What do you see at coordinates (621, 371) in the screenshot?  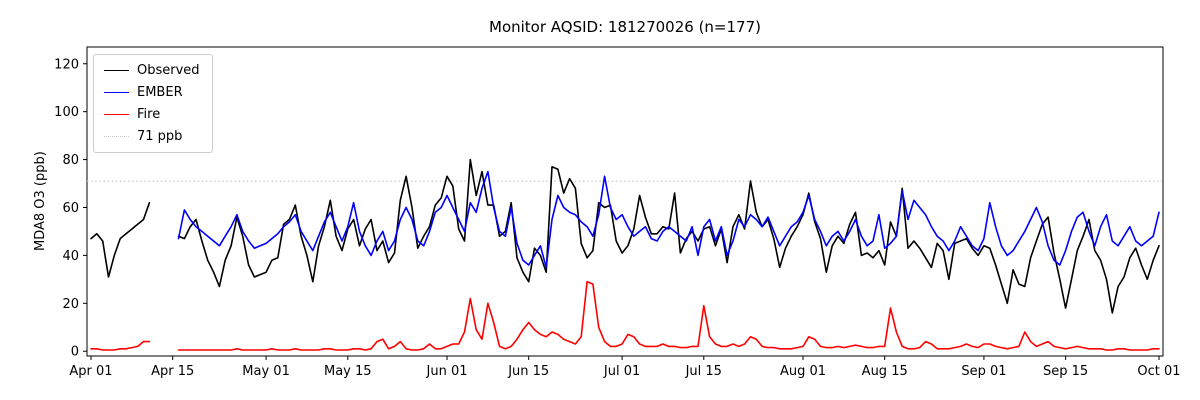 I see `x-tick-label: Jul 01` at bounding box center [621, 371].